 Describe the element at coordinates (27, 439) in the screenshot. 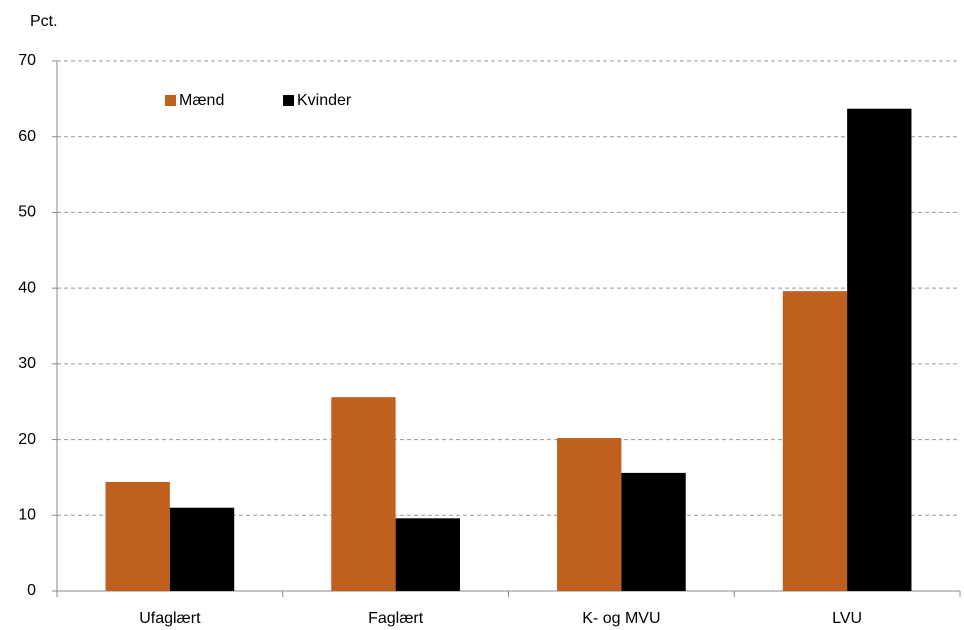

I see `y-tick-label: 20` at that location.